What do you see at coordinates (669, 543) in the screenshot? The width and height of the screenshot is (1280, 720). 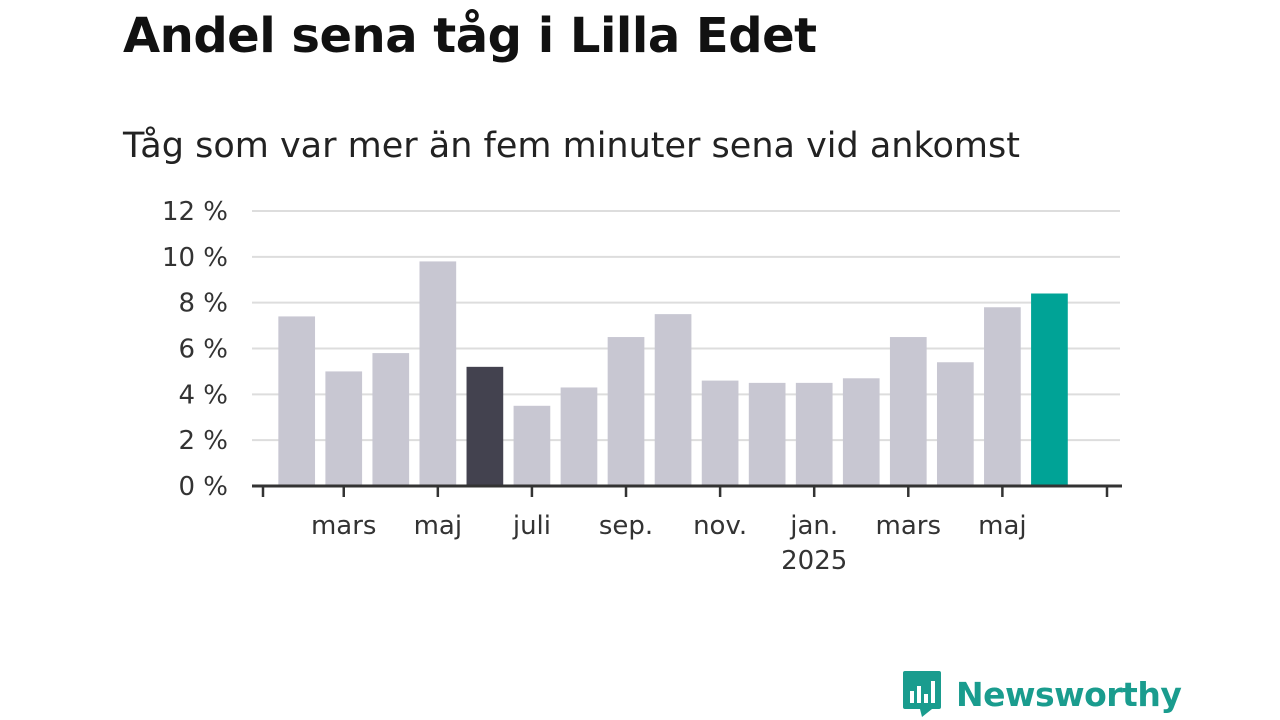 I see `x-axis-ticks: mars maj juli sep. nov. jan. 2025 mars maj` at bounding box center [669, 543].